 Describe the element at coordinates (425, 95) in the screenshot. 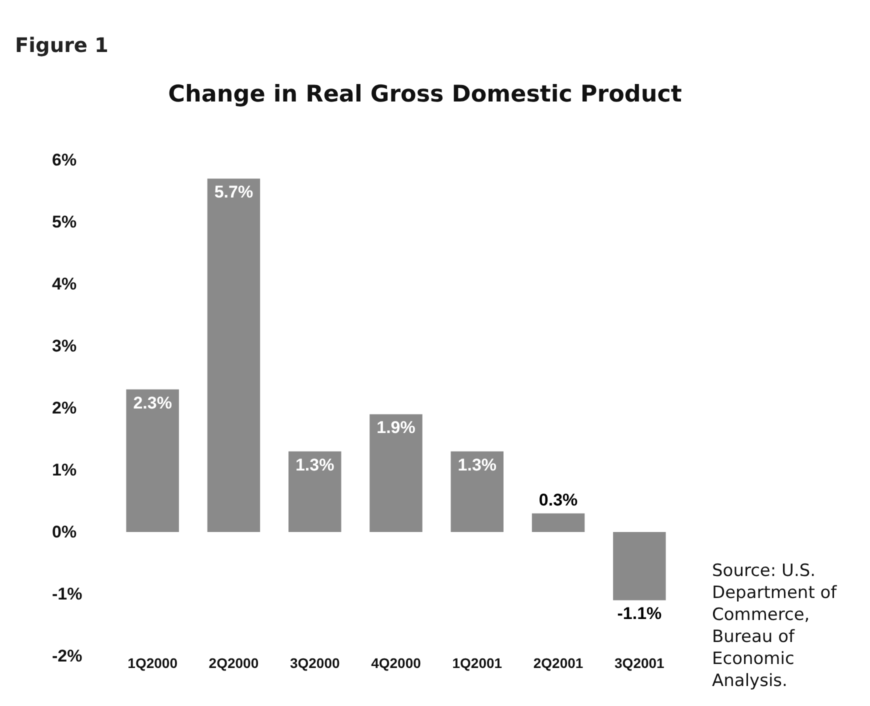

I see `chart-title: Change in Real Gross Domestic Product` at that location.